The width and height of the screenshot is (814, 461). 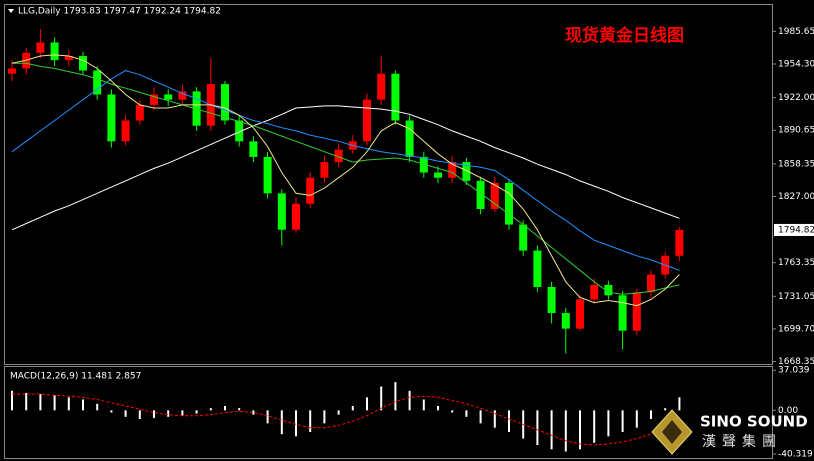 I want to click on macd-signal, so click(x=346, y=419).